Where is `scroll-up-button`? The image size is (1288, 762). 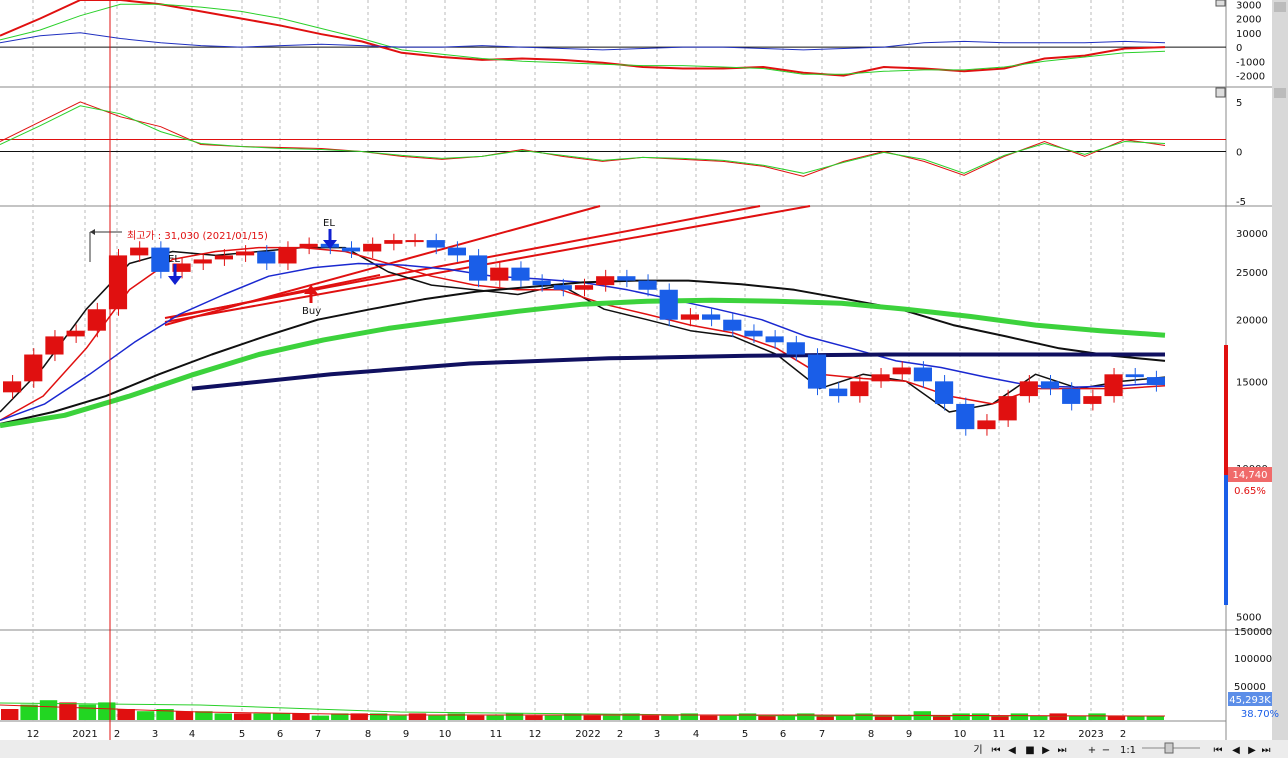
scroll-up-button is located at coordinates (1280, 7).